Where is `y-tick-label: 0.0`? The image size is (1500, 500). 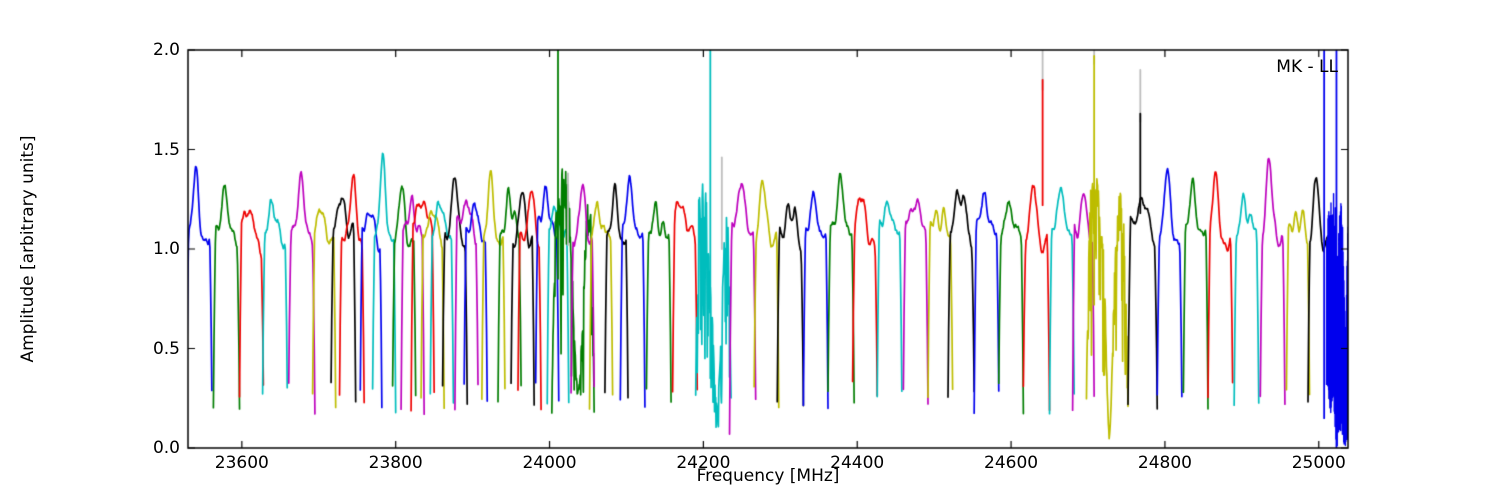 y-tick-label: 0.0 is located at coordinates (166, 448).